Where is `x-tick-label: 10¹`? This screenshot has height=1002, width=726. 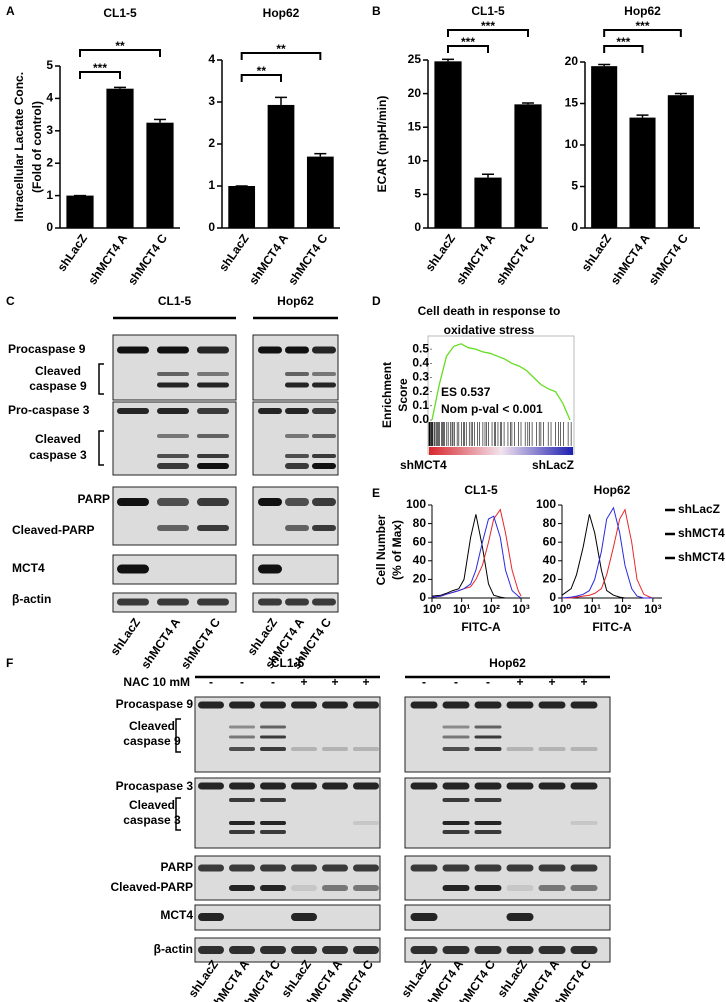
x-tick-label: 10¹ is located at coordinates (592, 609).